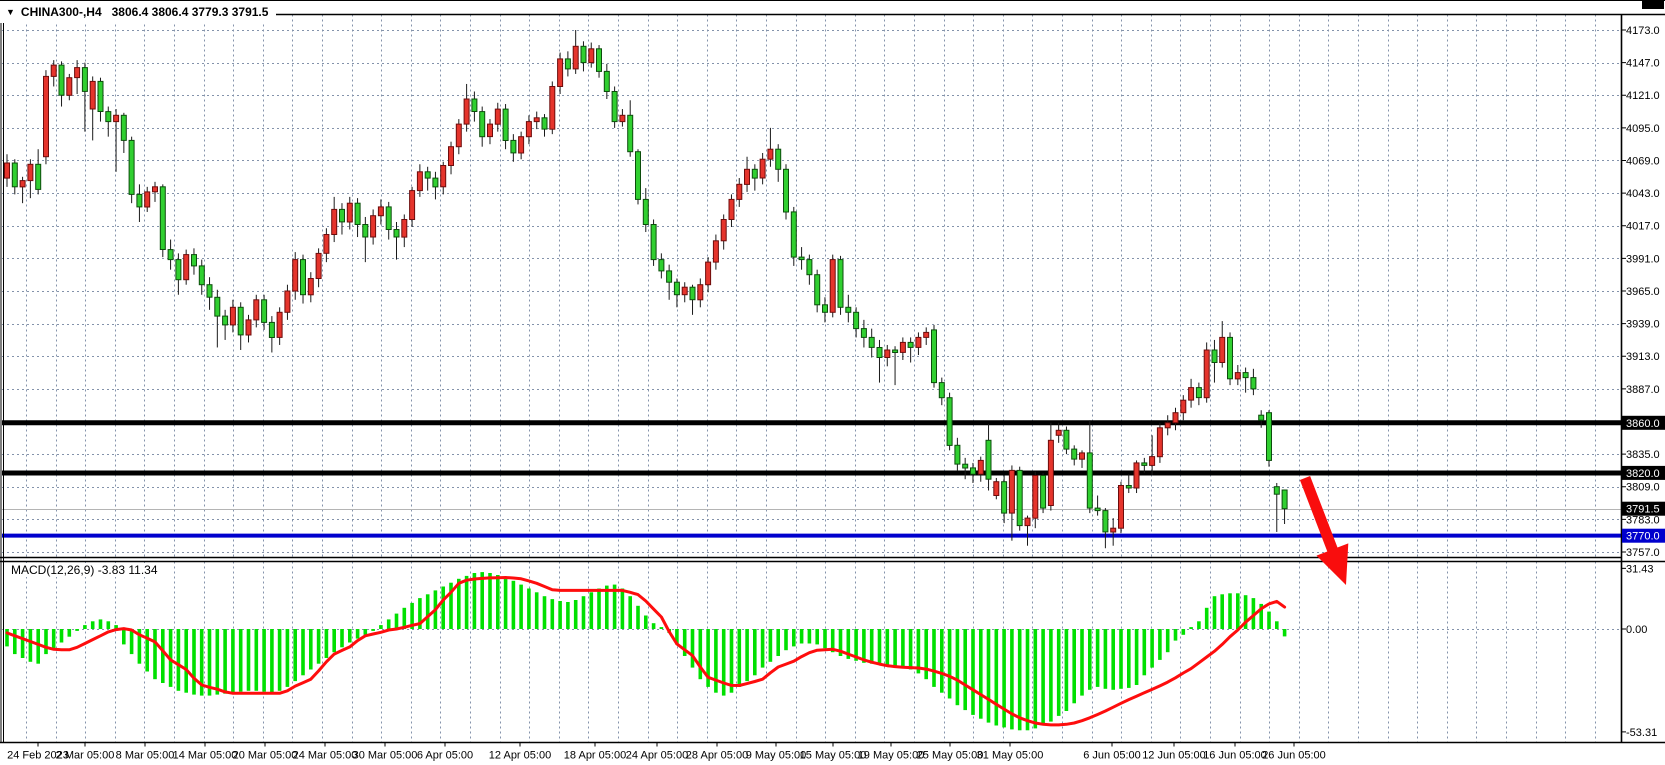  Describe the element at coordinates (1643, 64) in the screenshot. I see `svg-text: 4147.0` at that location.